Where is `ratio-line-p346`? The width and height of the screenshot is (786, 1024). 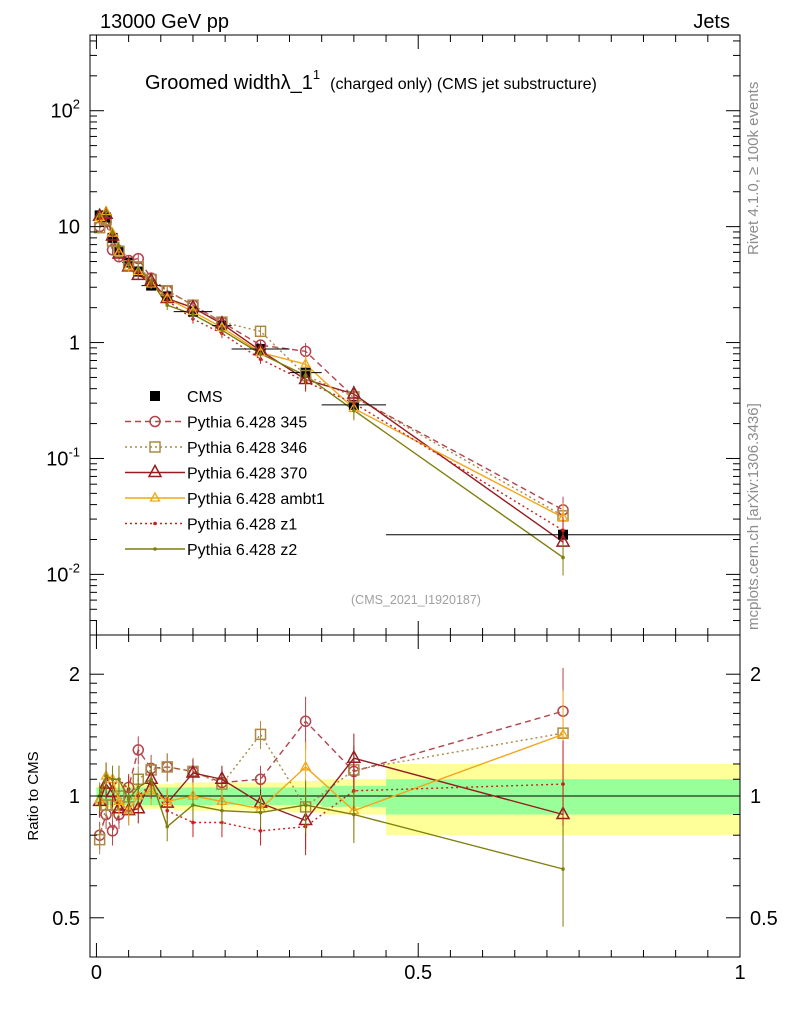 ratio-line-p346 is located at coordinates (331, 786).